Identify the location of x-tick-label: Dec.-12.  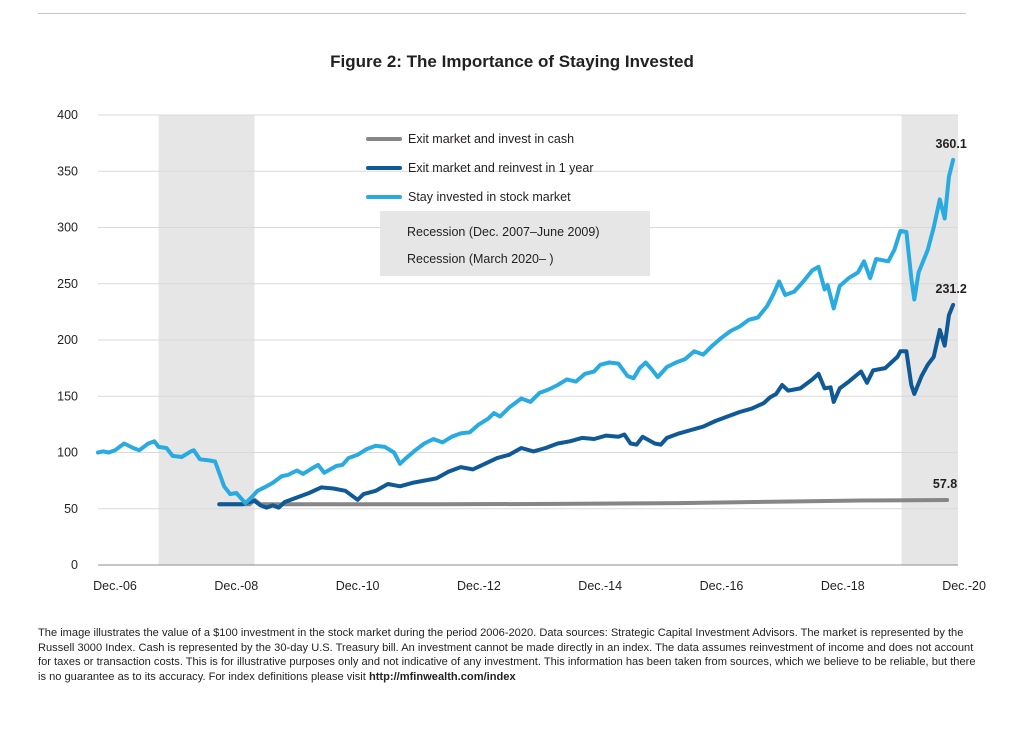
(479, 586).